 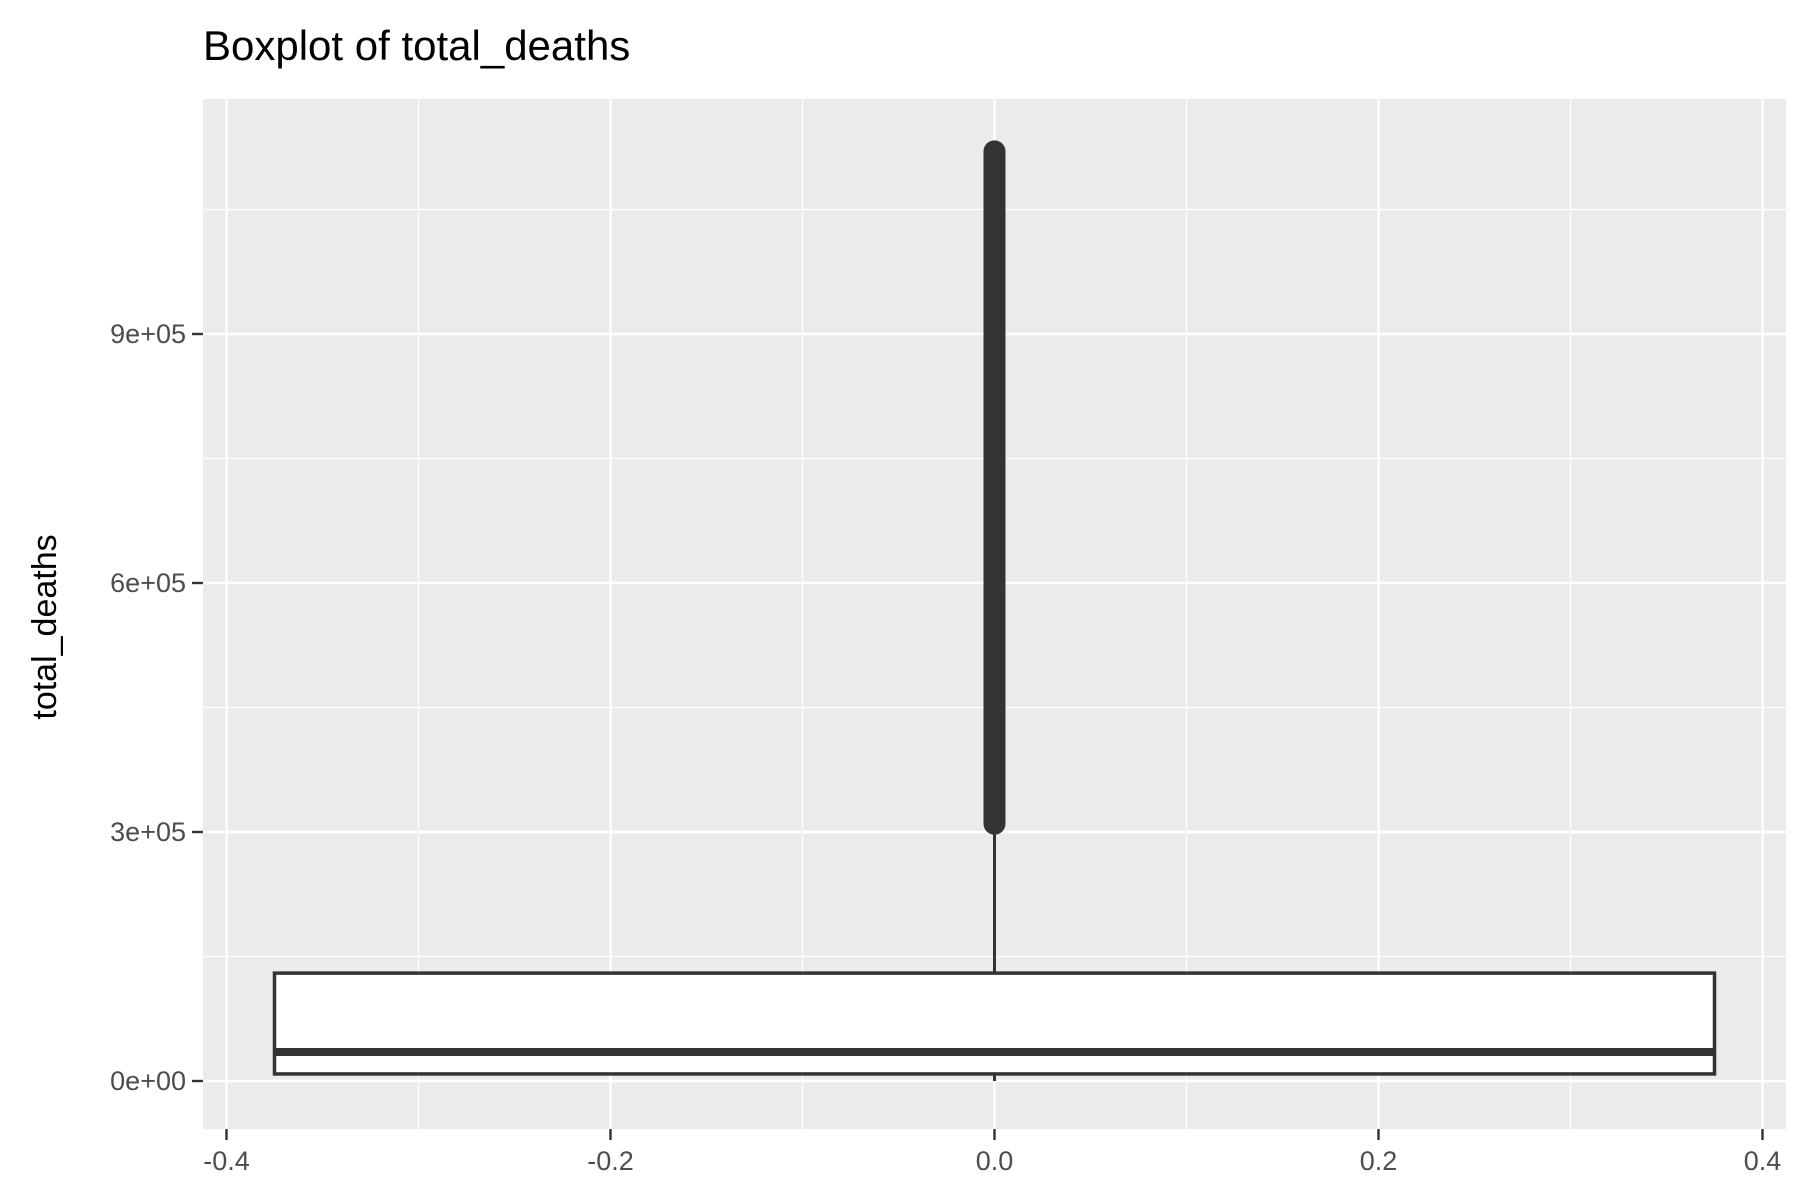 What do you see at coordinates (45, 626) in the screenshot?
I see `y-axis-label: total_deaths` at bounding box center [45, 626].